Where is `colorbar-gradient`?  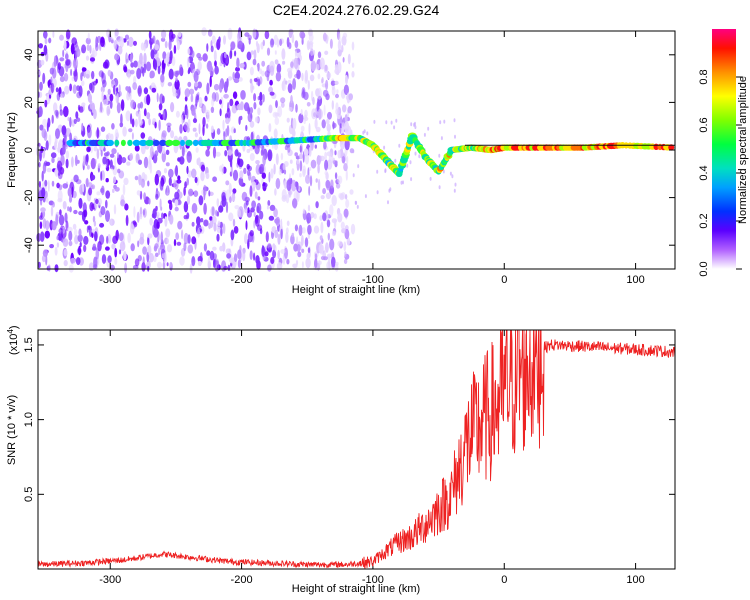 colorbar-gradient is located at coordinates (724, 149).